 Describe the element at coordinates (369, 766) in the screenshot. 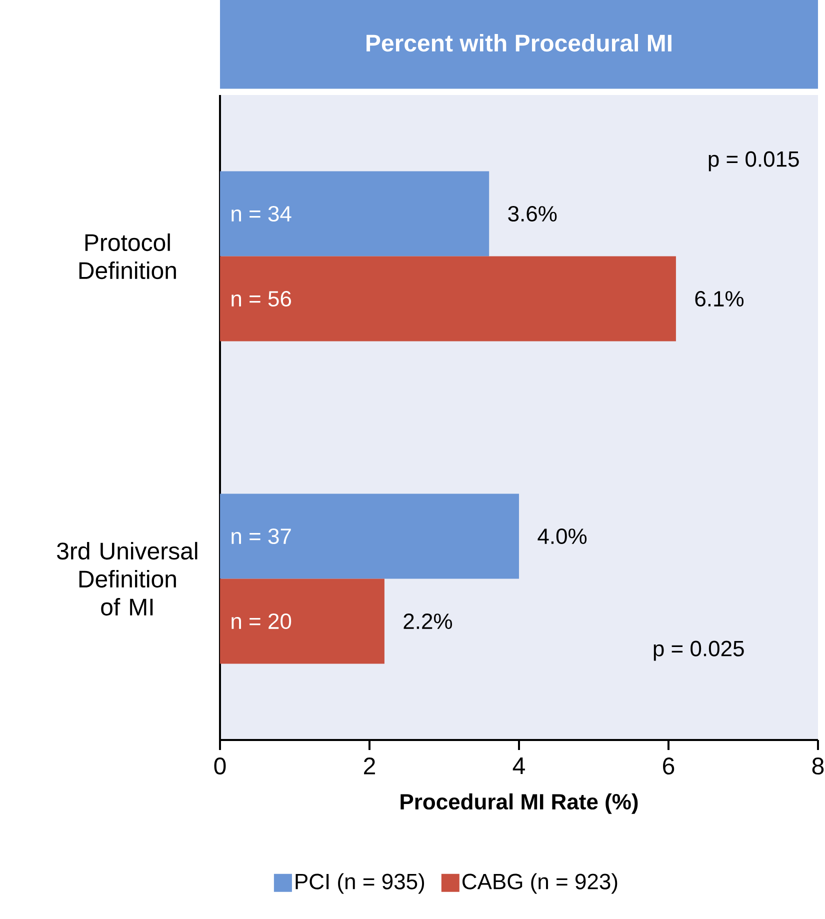

I see `x-tick-label: 2` at that location.